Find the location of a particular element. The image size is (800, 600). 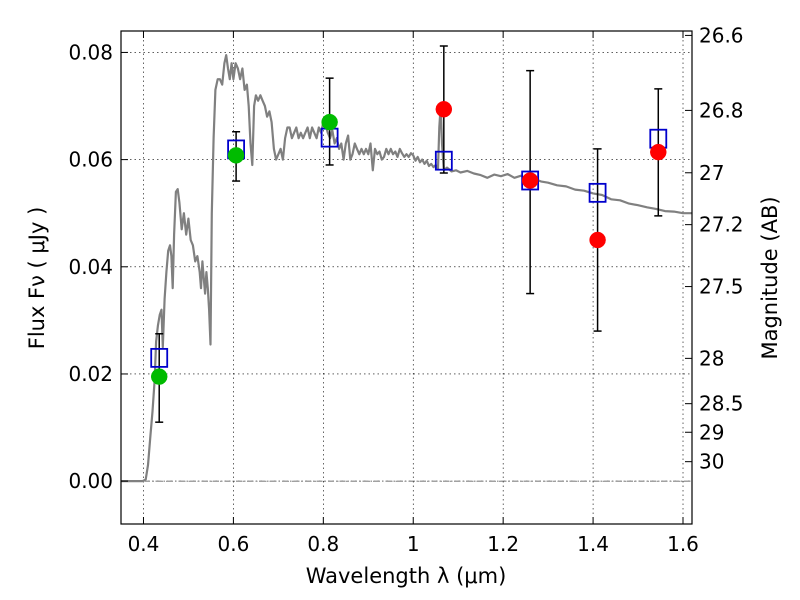

y-tick-label: 0.04 is located at coordinates (90, 267).